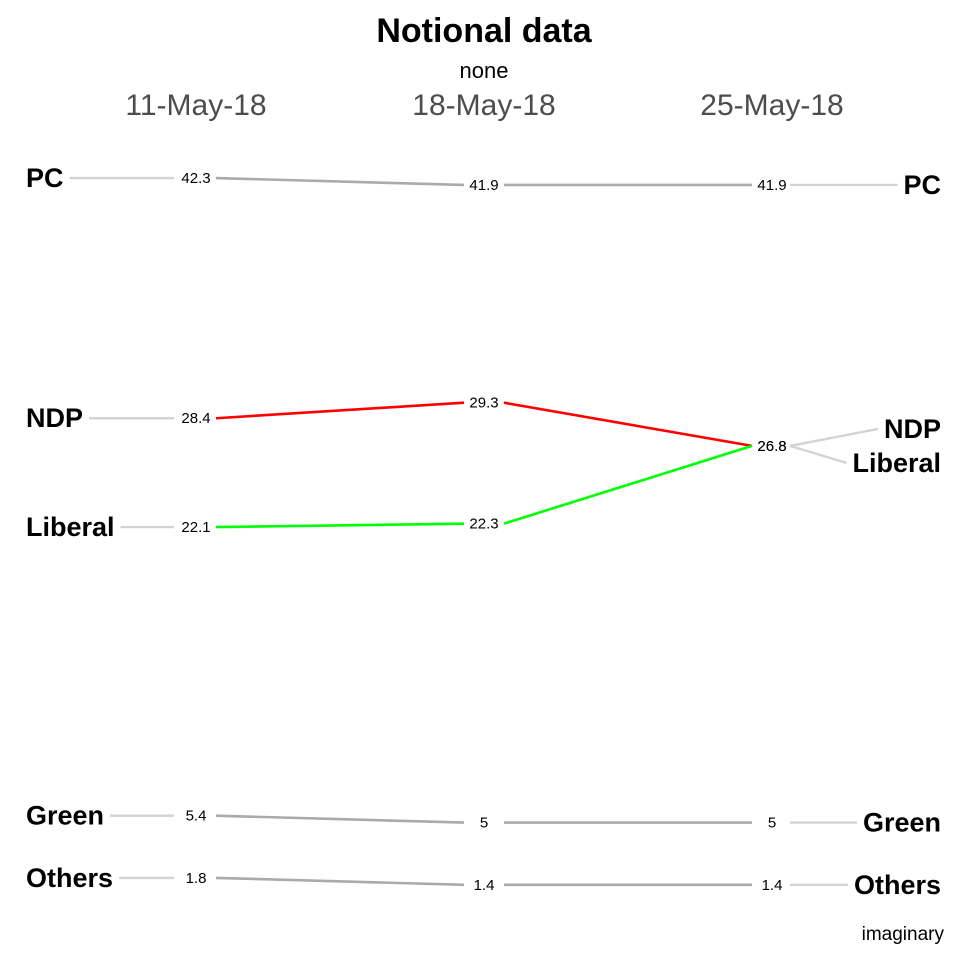  What do you see at coordinates (195, 418) in the screenshot?
I see `value-label-ndp-1: 28.4` at bounding box center [195, 418].